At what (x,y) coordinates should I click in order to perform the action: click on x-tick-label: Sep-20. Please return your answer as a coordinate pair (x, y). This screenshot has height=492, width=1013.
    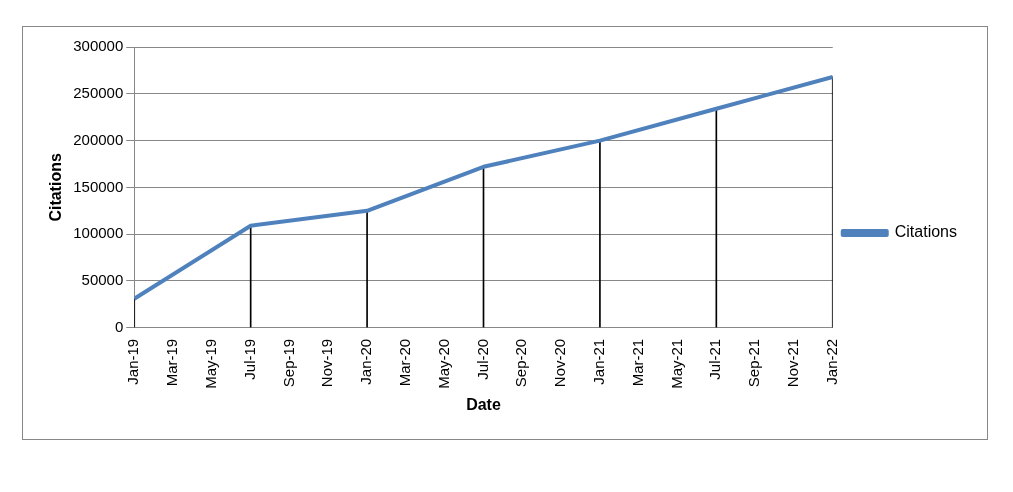
    Looking at the image, I should click on (521, 363).